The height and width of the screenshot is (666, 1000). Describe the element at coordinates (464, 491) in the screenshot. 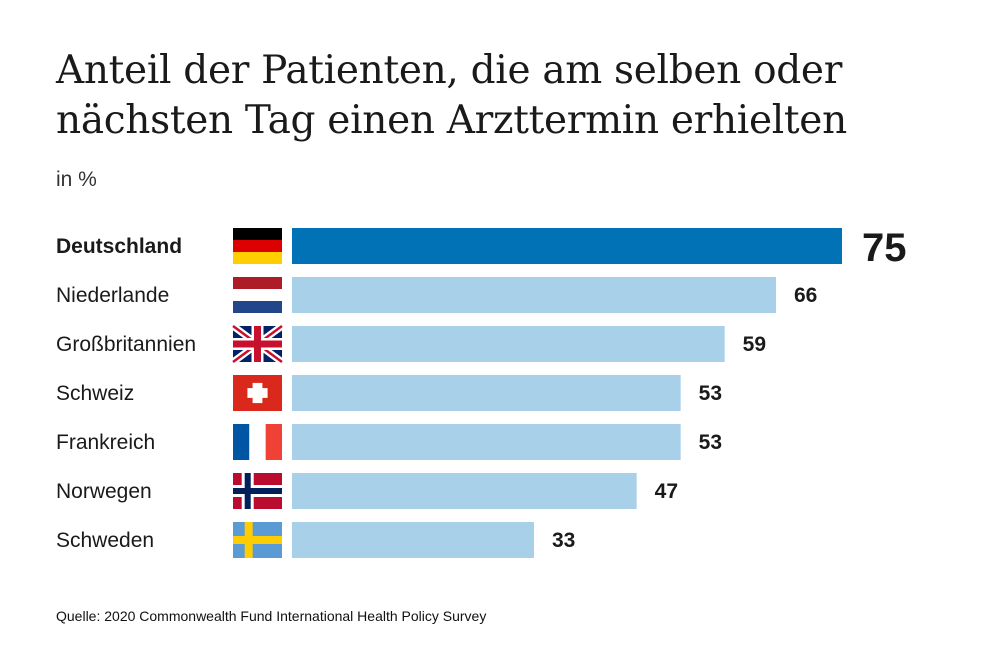

I see `bar-norwegen` at that location.